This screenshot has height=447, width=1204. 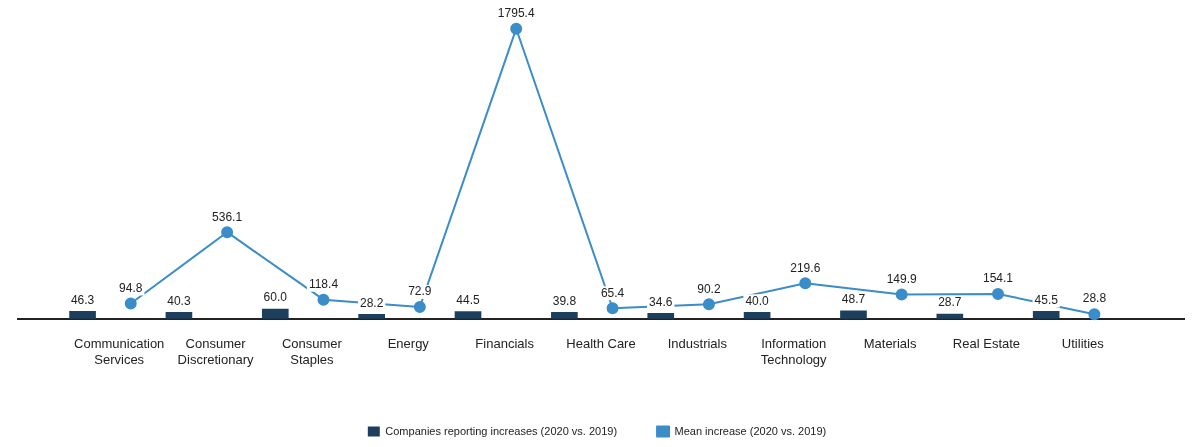 I want to click on data-label: 44.5, so click(x=468, y=299).